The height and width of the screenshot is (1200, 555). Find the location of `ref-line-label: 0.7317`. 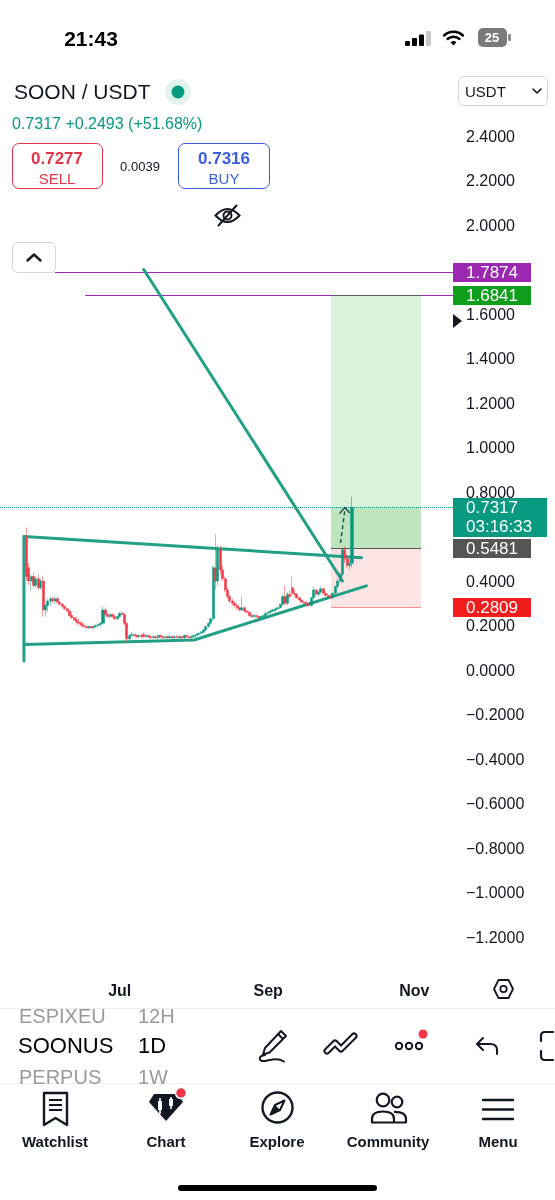

ref-line-label: 0.7317 is located at coordinates (500, 507).